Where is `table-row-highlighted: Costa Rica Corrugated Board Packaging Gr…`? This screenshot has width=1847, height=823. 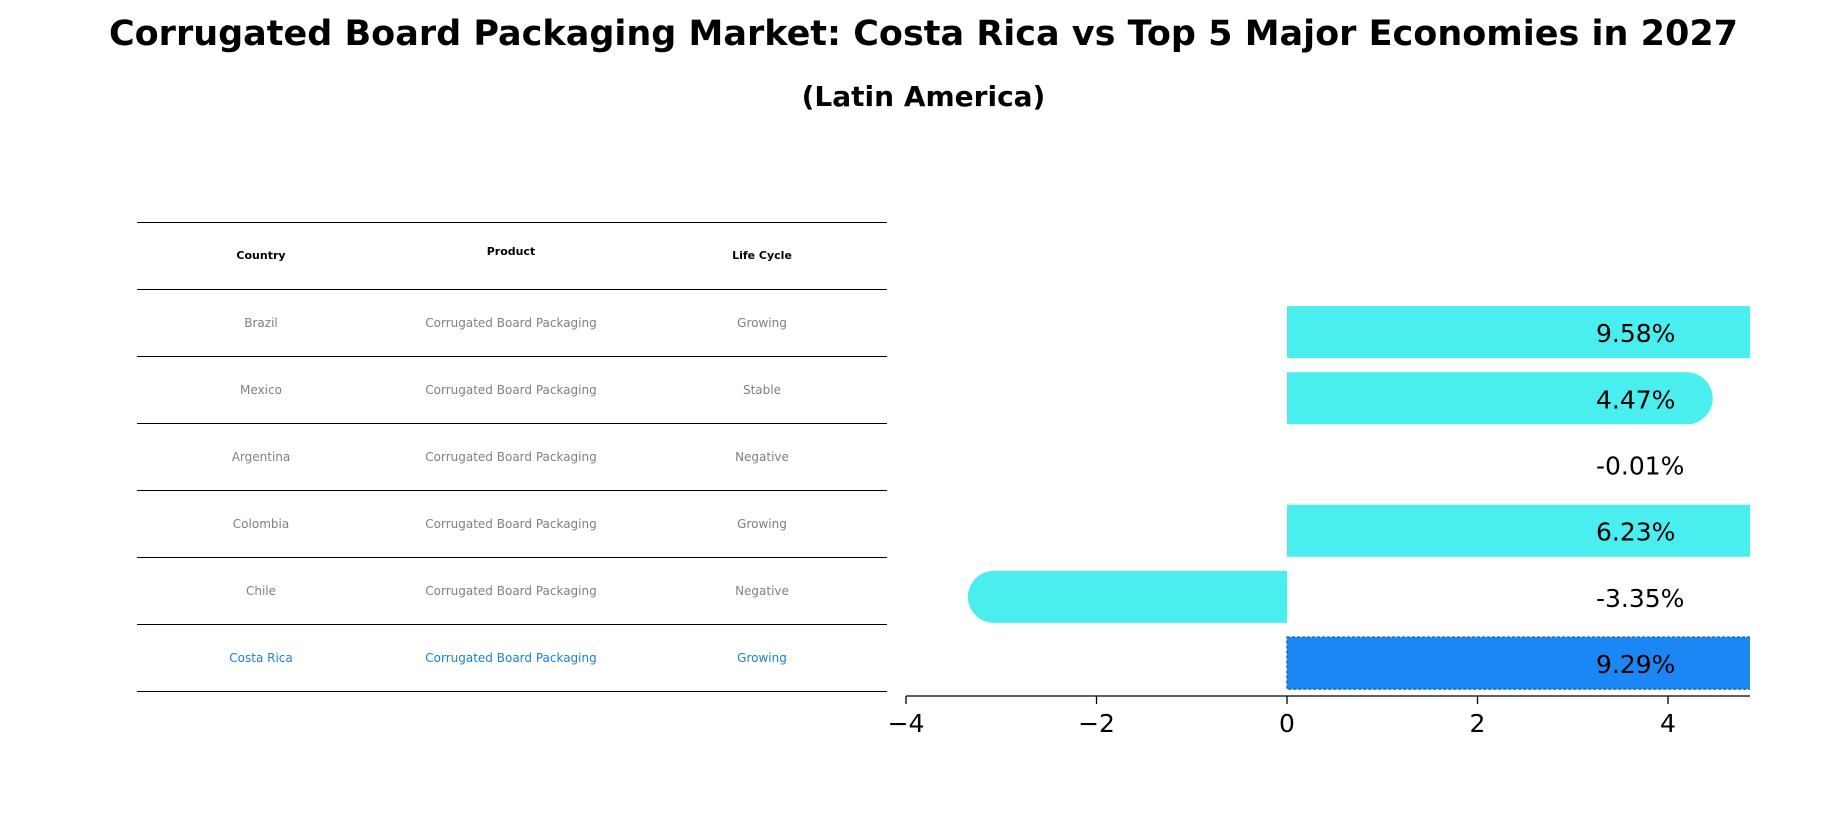 table-row-highlighted: Costa Rica Corrugated Board Packaging Gr… is located at coordinates (512, 658).